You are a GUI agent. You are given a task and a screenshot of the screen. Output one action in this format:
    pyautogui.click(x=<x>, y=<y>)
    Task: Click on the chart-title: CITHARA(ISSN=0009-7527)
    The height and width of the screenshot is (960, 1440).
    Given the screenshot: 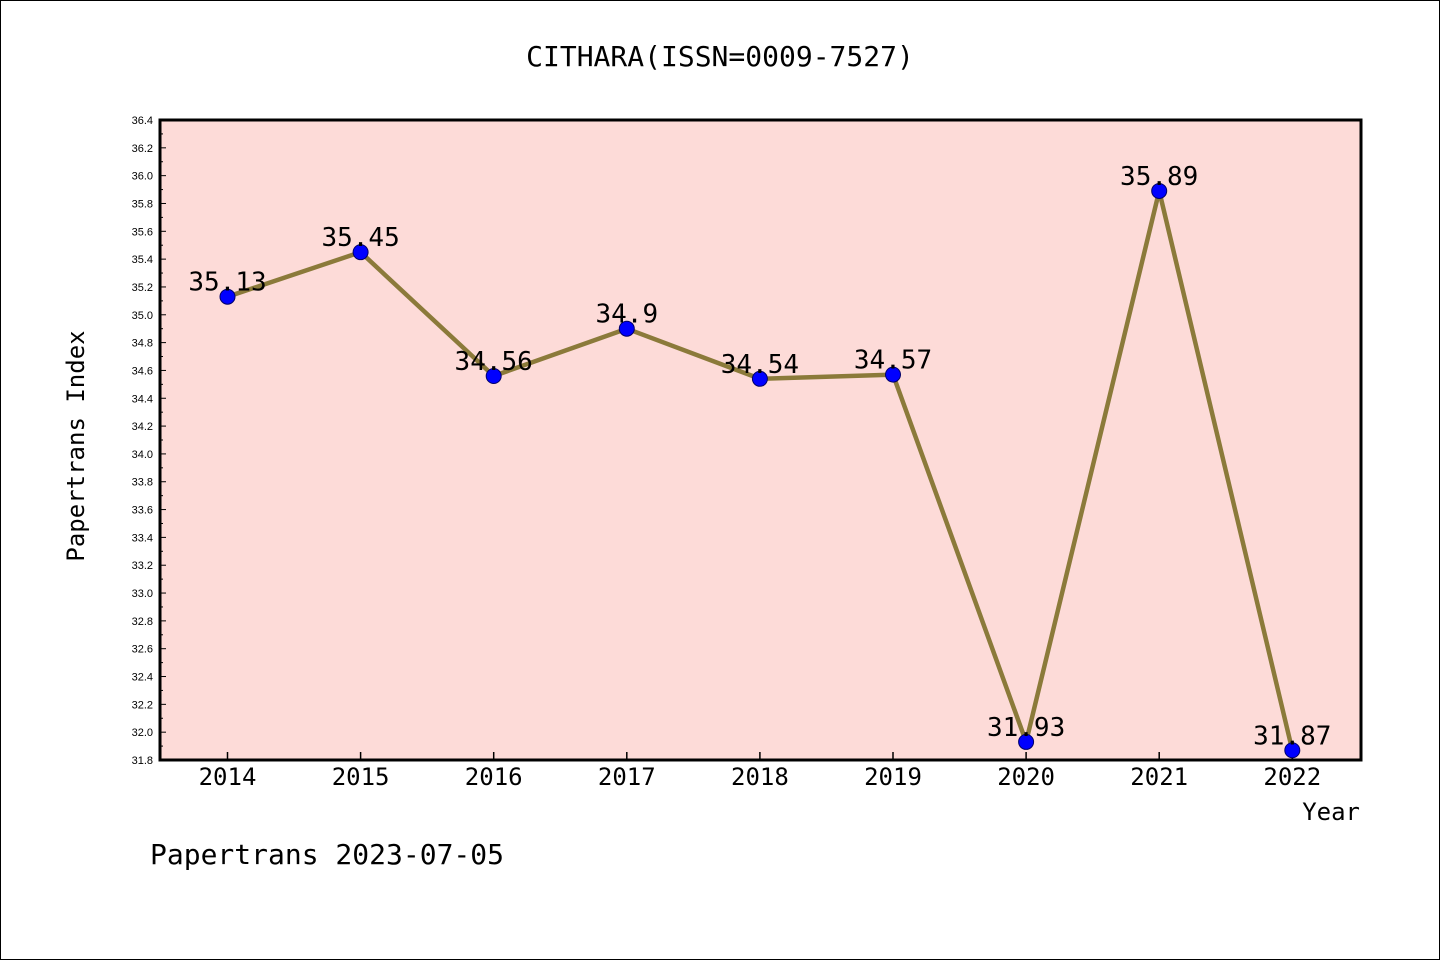 What is the action you would take?
    pyautogui.click(x=720, y=56)
    